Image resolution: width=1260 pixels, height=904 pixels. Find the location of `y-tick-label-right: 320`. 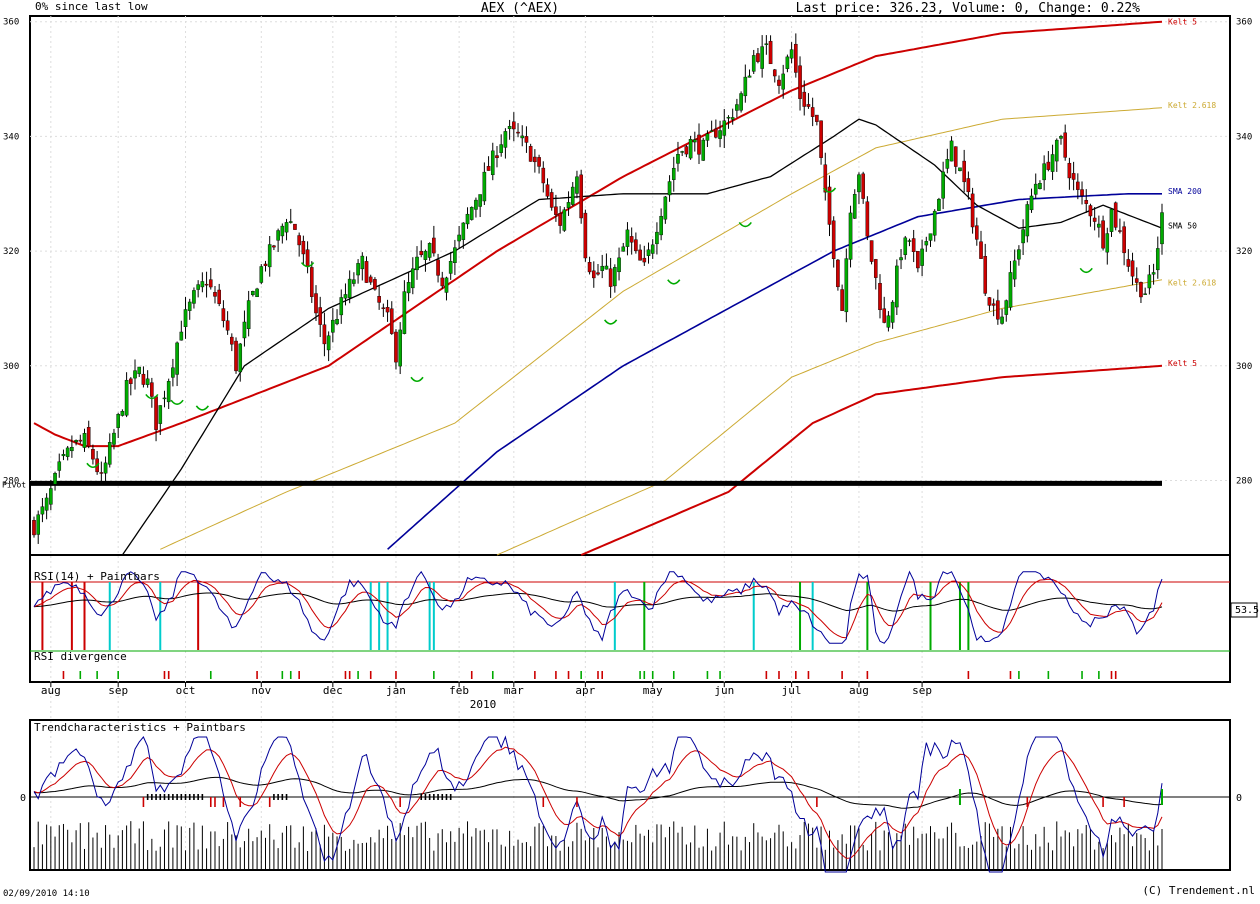

y-tick-label-right: 320 is located at coordinates (1244, 252).